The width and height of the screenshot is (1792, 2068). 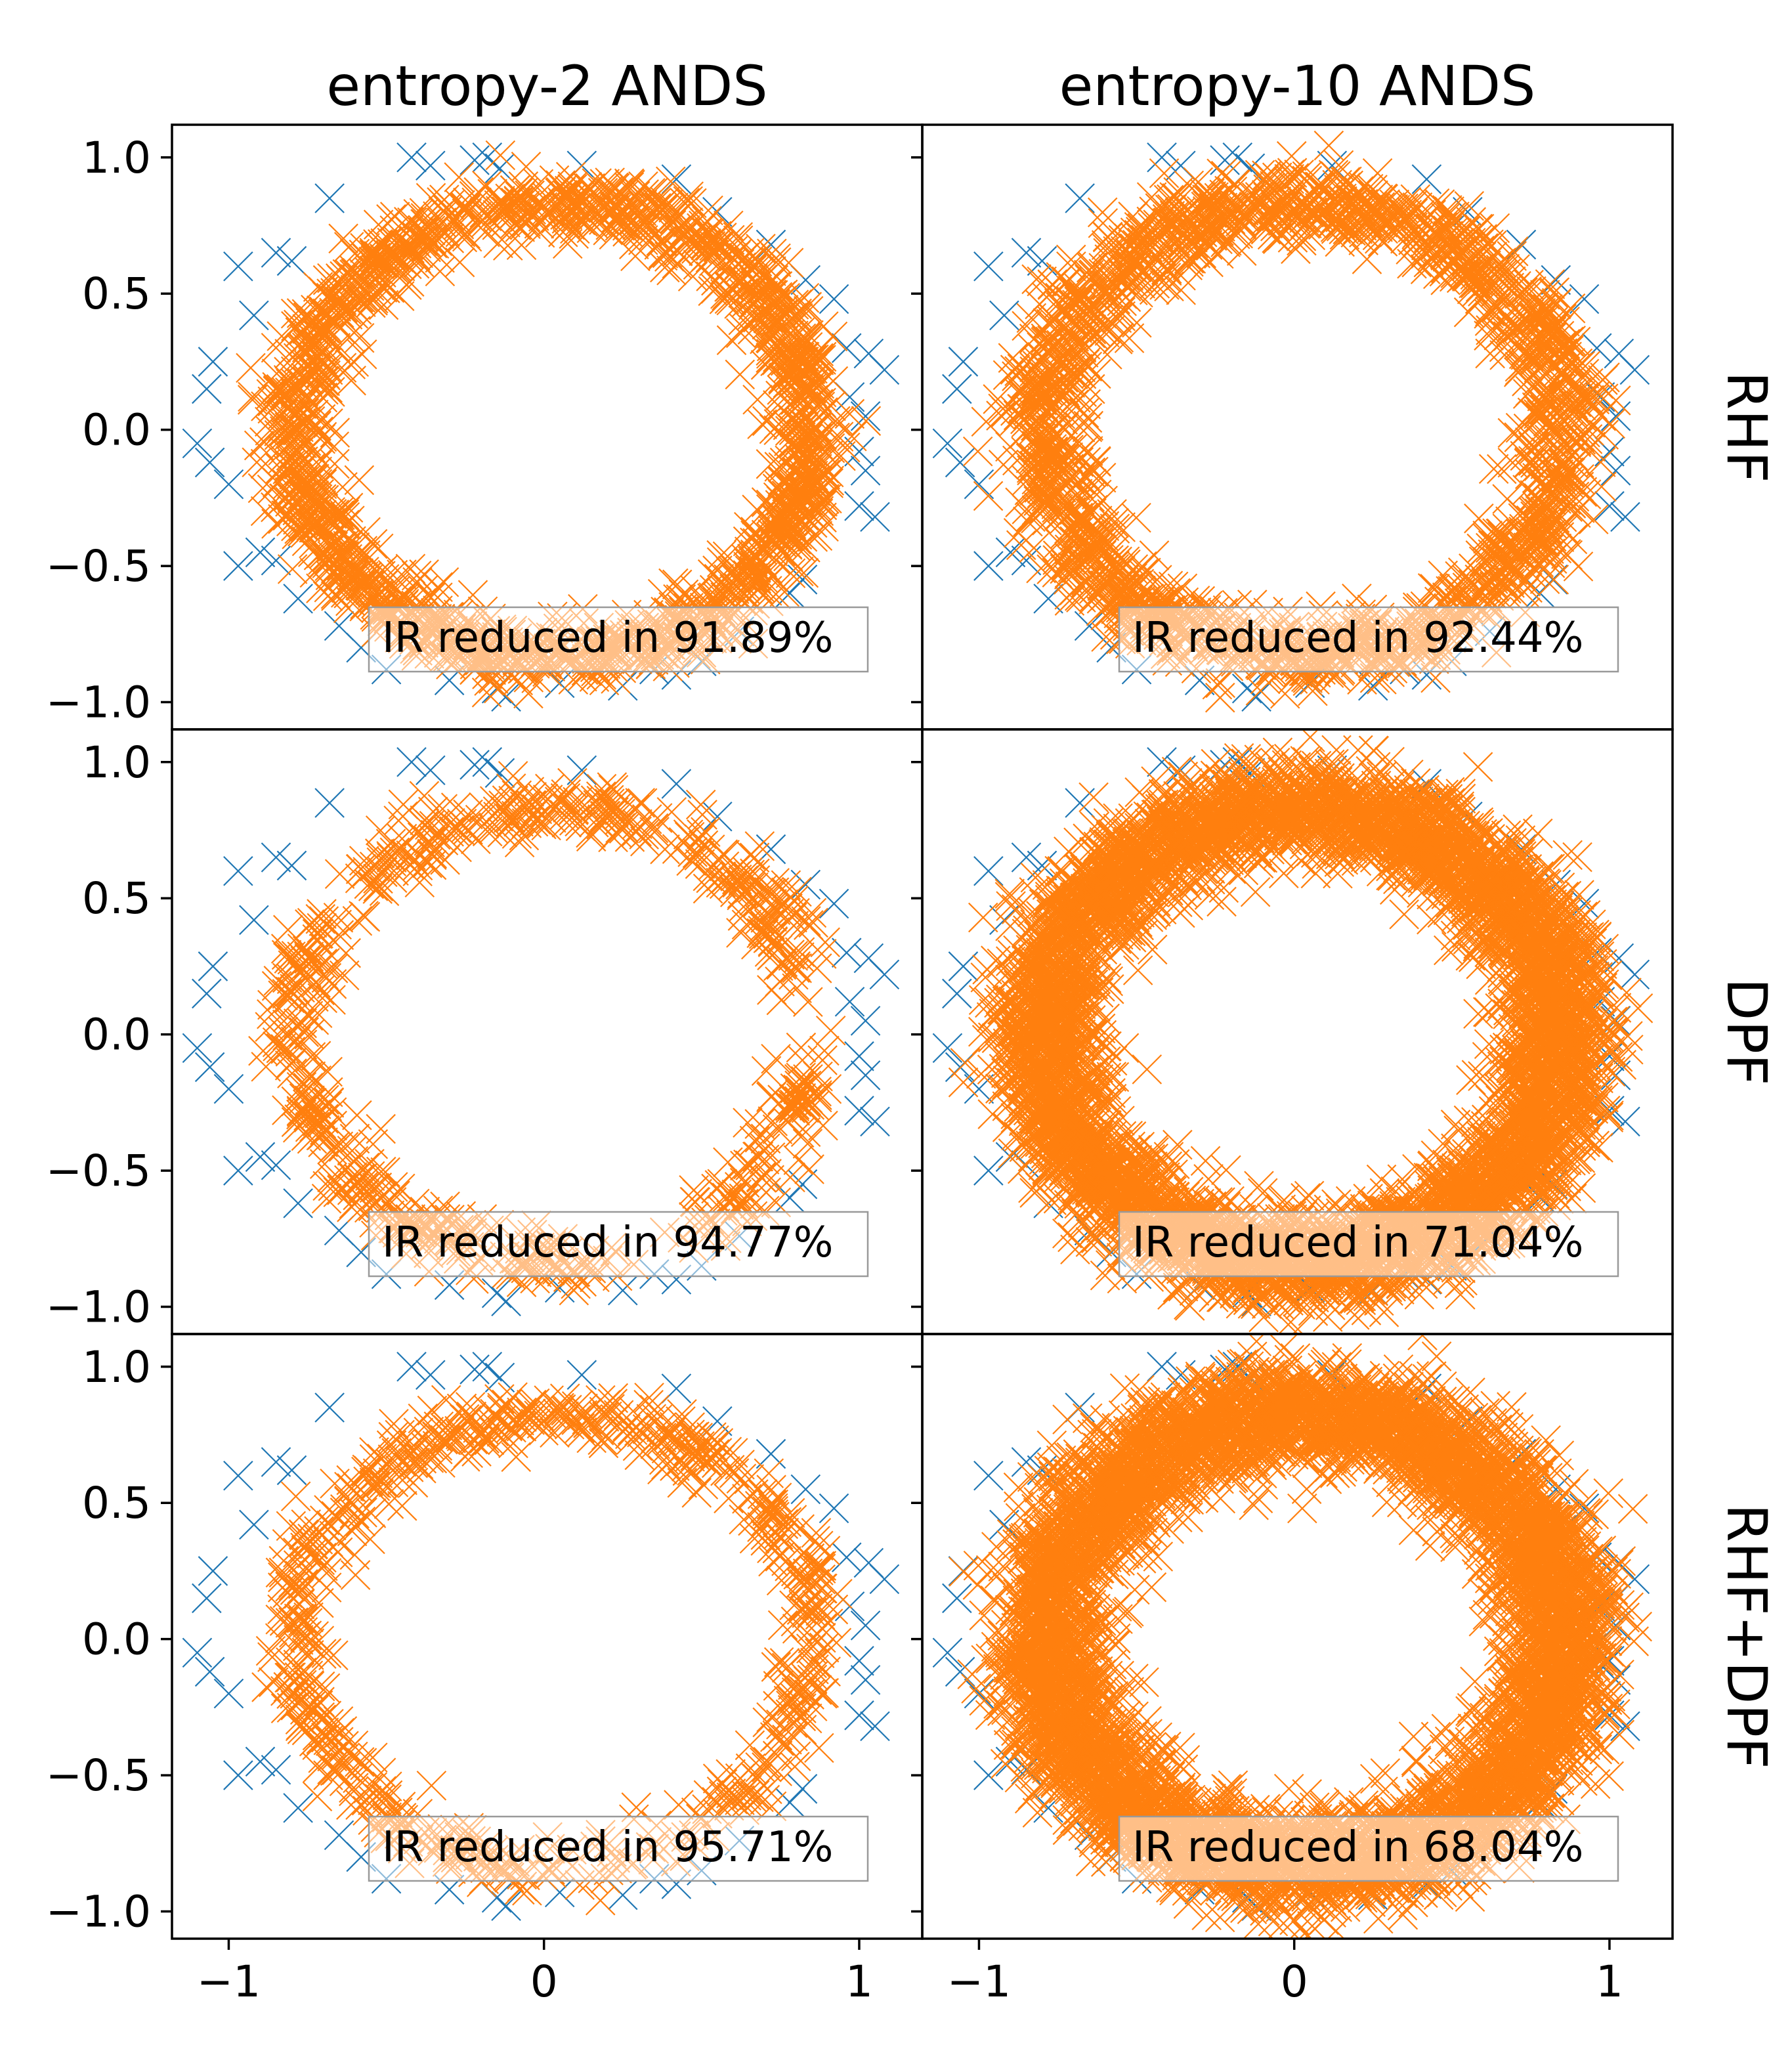 What do you see at coordinates (1292, 1031) in the screenshot?
I see `panel-2-2: IR reduced in 71.04%` at bounding box center [1292, 1031].